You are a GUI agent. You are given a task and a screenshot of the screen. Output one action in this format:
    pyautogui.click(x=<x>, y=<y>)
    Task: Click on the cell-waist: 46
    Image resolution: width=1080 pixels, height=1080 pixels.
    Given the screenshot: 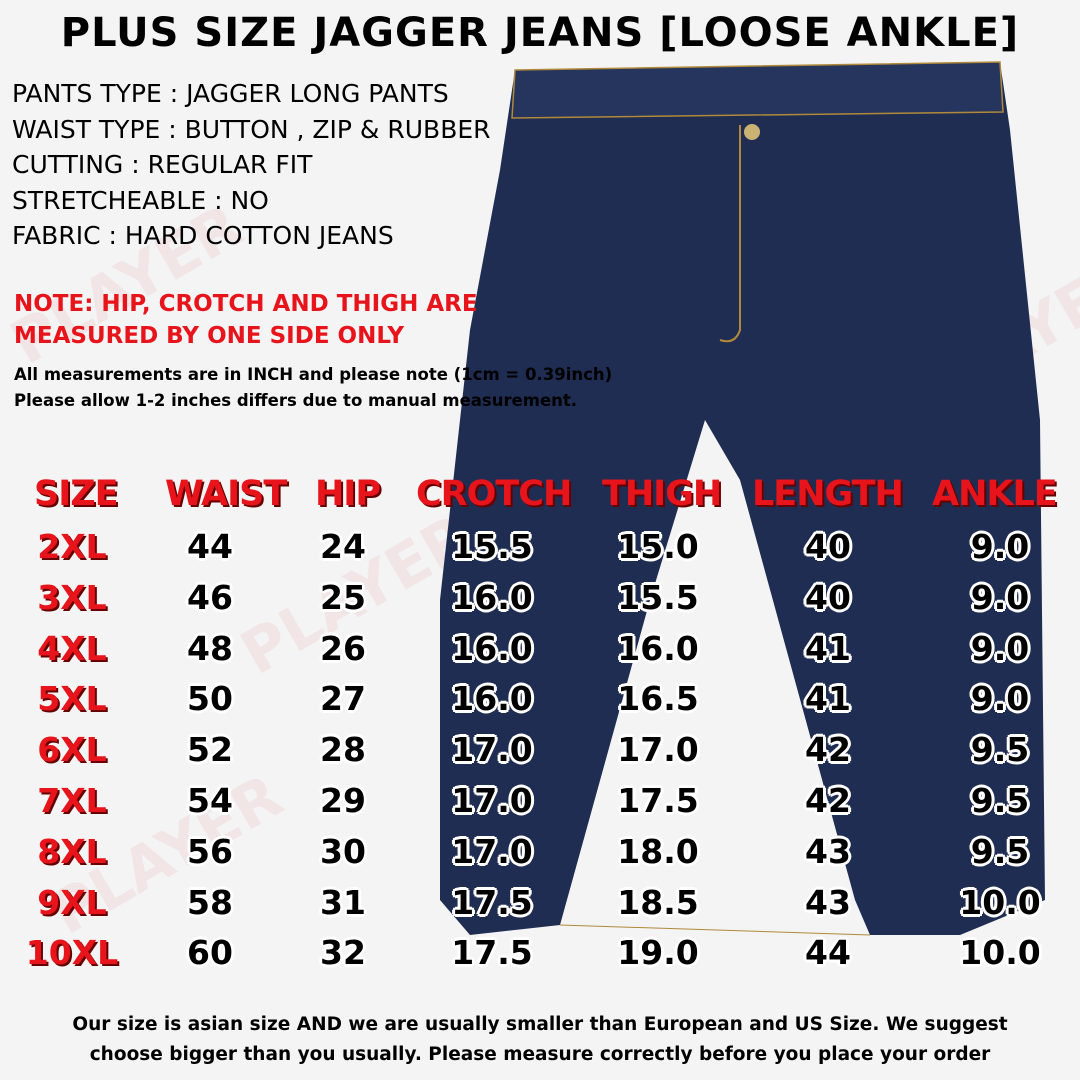 What is the action you would take?
    pyautogui.click(x=210, y=597)
    